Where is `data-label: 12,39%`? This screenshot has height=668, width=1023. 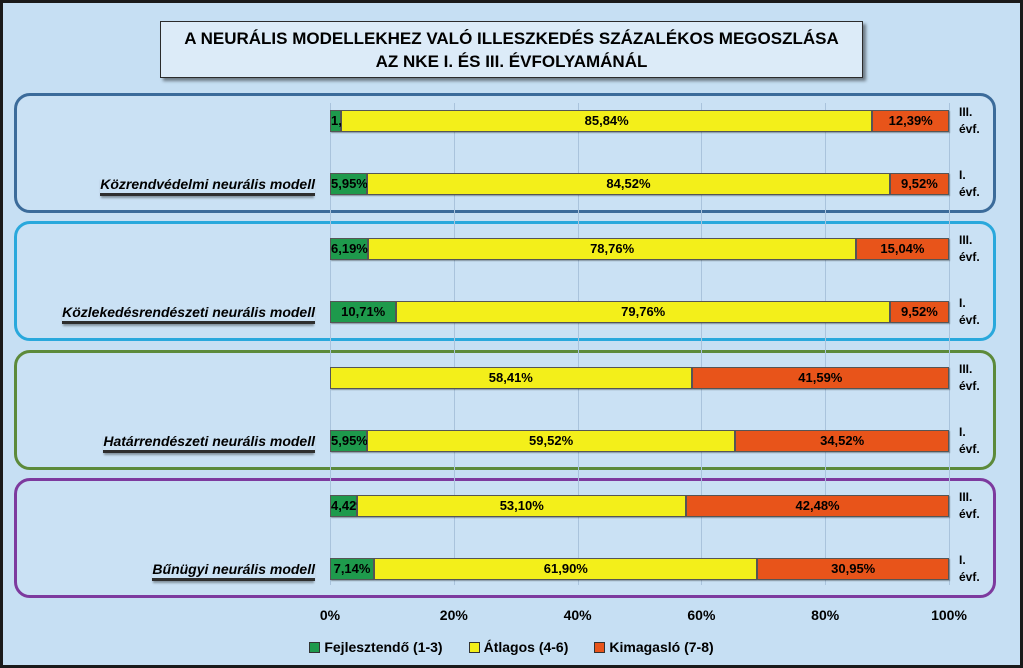 data-label: 12,39% is located at coordinates (910, 120).